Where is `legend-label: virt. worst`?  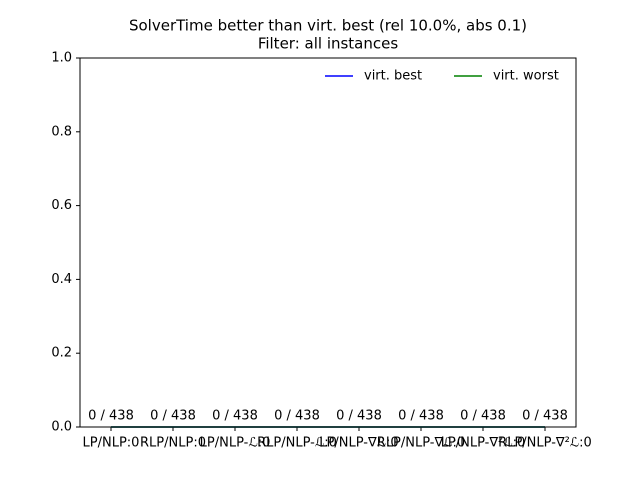
legend-label: virt. worst is located at coordinates (526, 76).